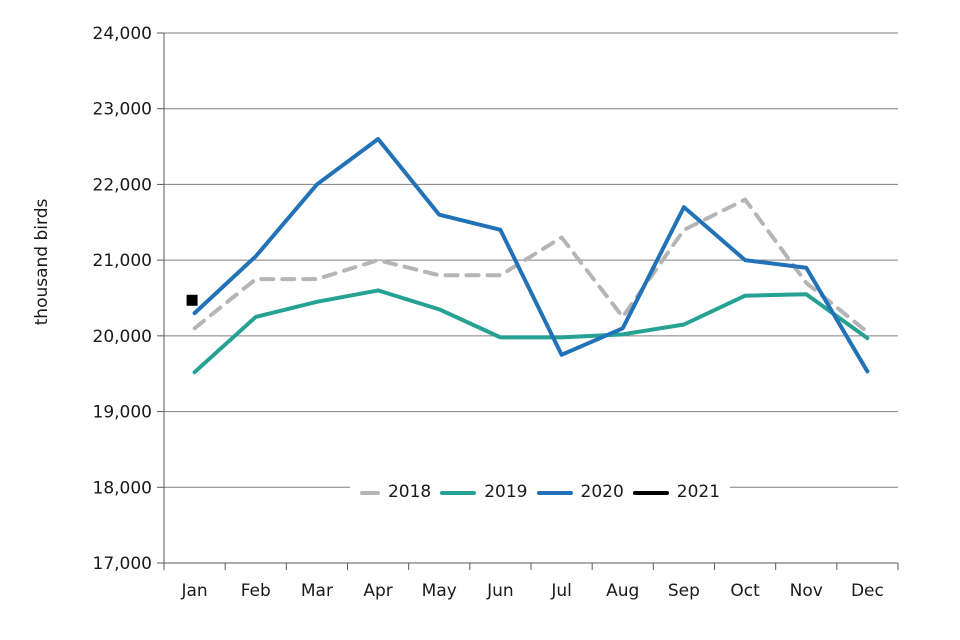 This screenshot has height=640, width=960. I want to click on legend-item-2018: 2018, so click(395, 492).